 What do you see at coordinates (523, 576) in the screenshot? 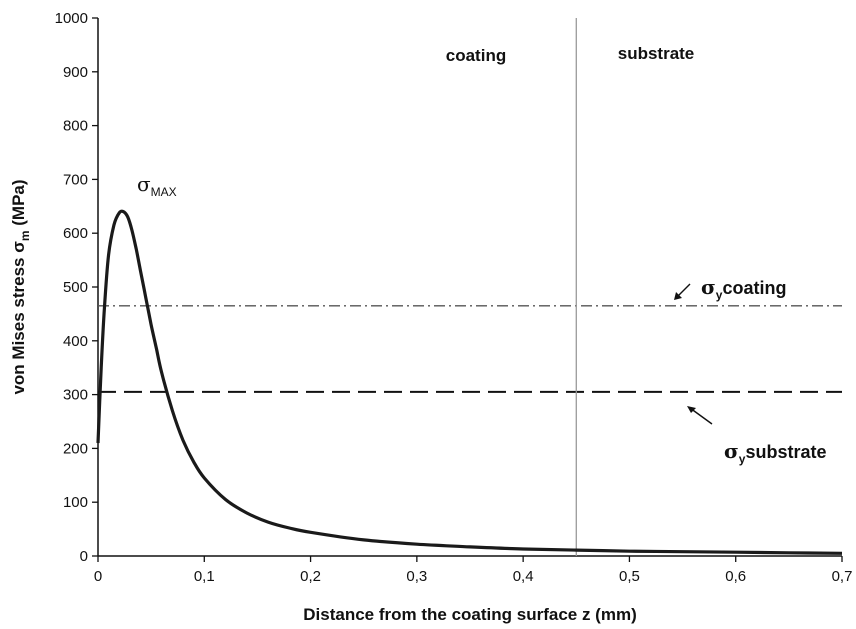
I see `x-tick-label: 0,4` at bounding box center [523, 576].